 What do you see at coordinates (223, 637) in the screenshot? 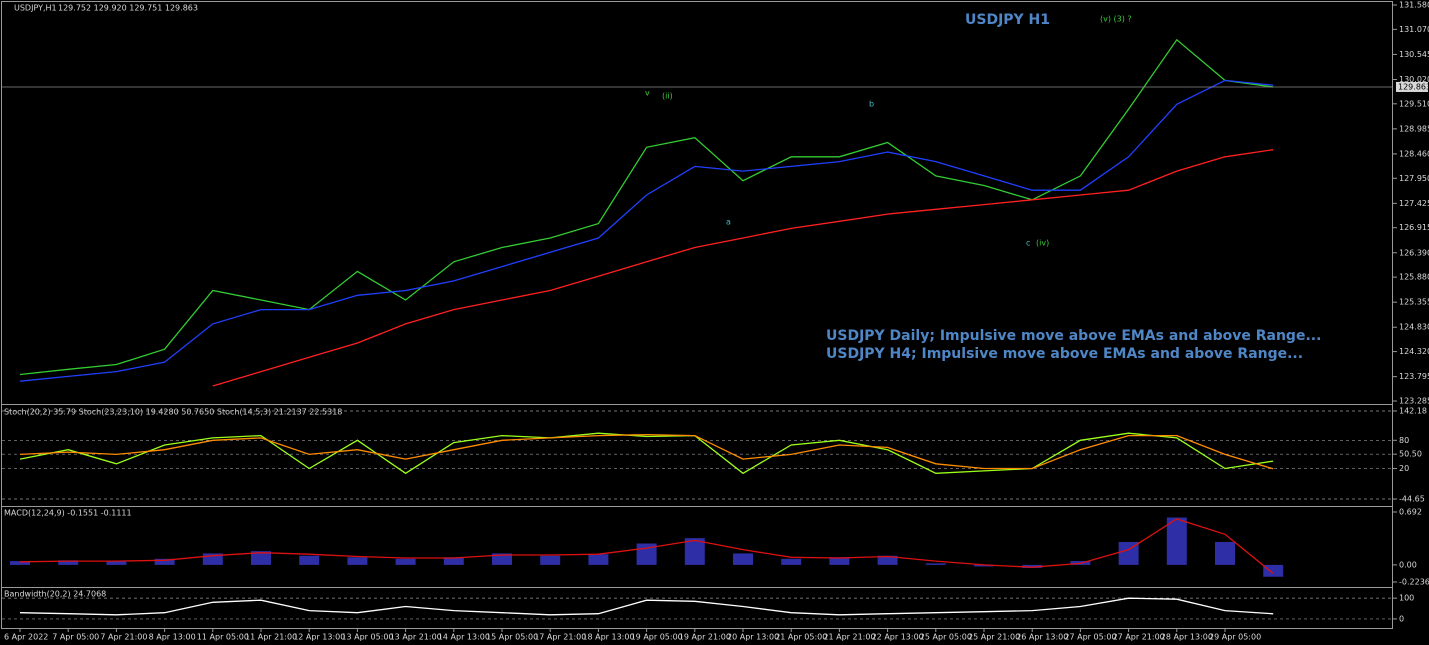
I see `x-tick-label: 11 Apr 05:00` at bounding box center [223, 637].